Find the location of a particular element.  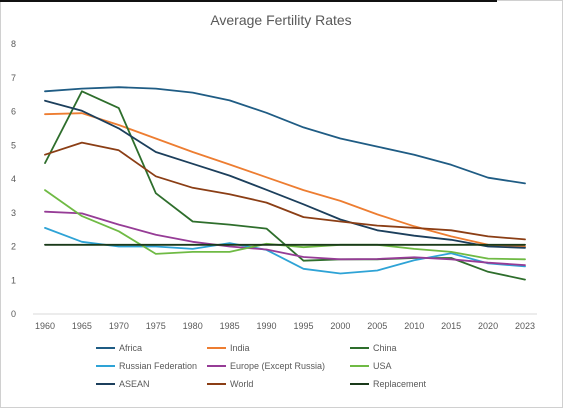

x-tick-label: 1985 is located at coordinates (230, 326).